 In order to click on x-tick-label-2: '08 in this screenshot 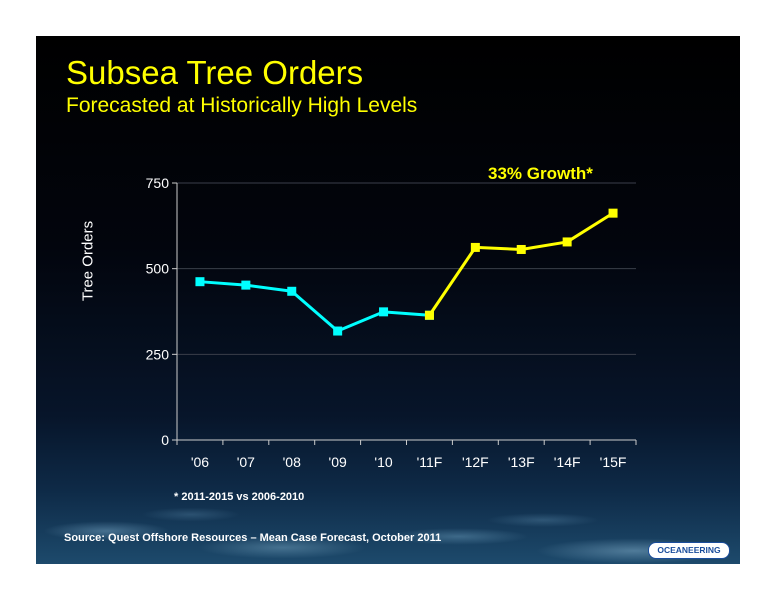, I will do `click(292, 462)`.